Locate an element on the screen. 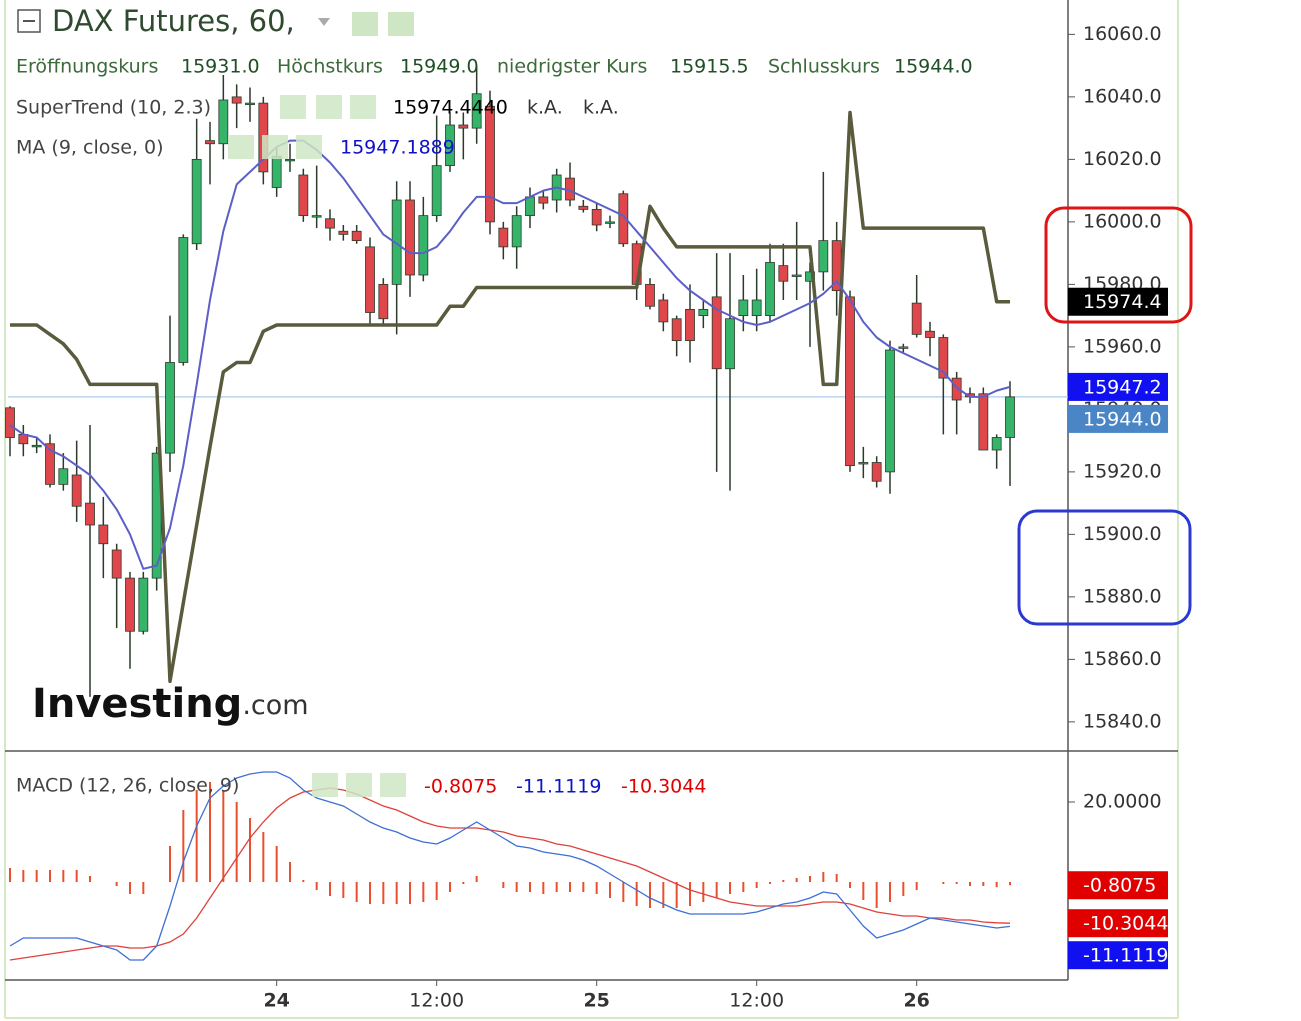  y-tick-label: 15840.0 is located at coordinates (1122, 721).